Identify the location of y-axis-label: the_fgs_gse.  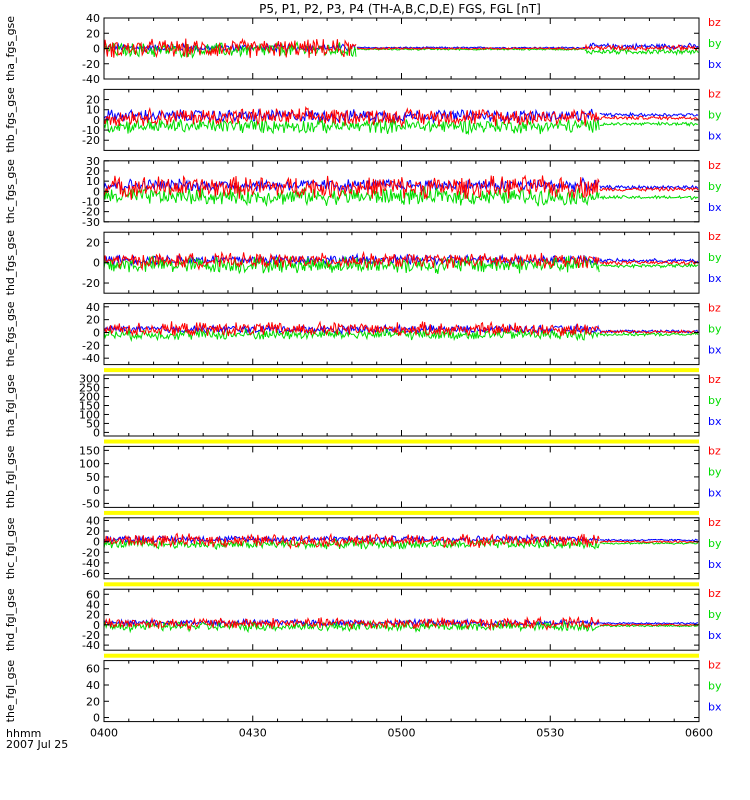
(10, 333).